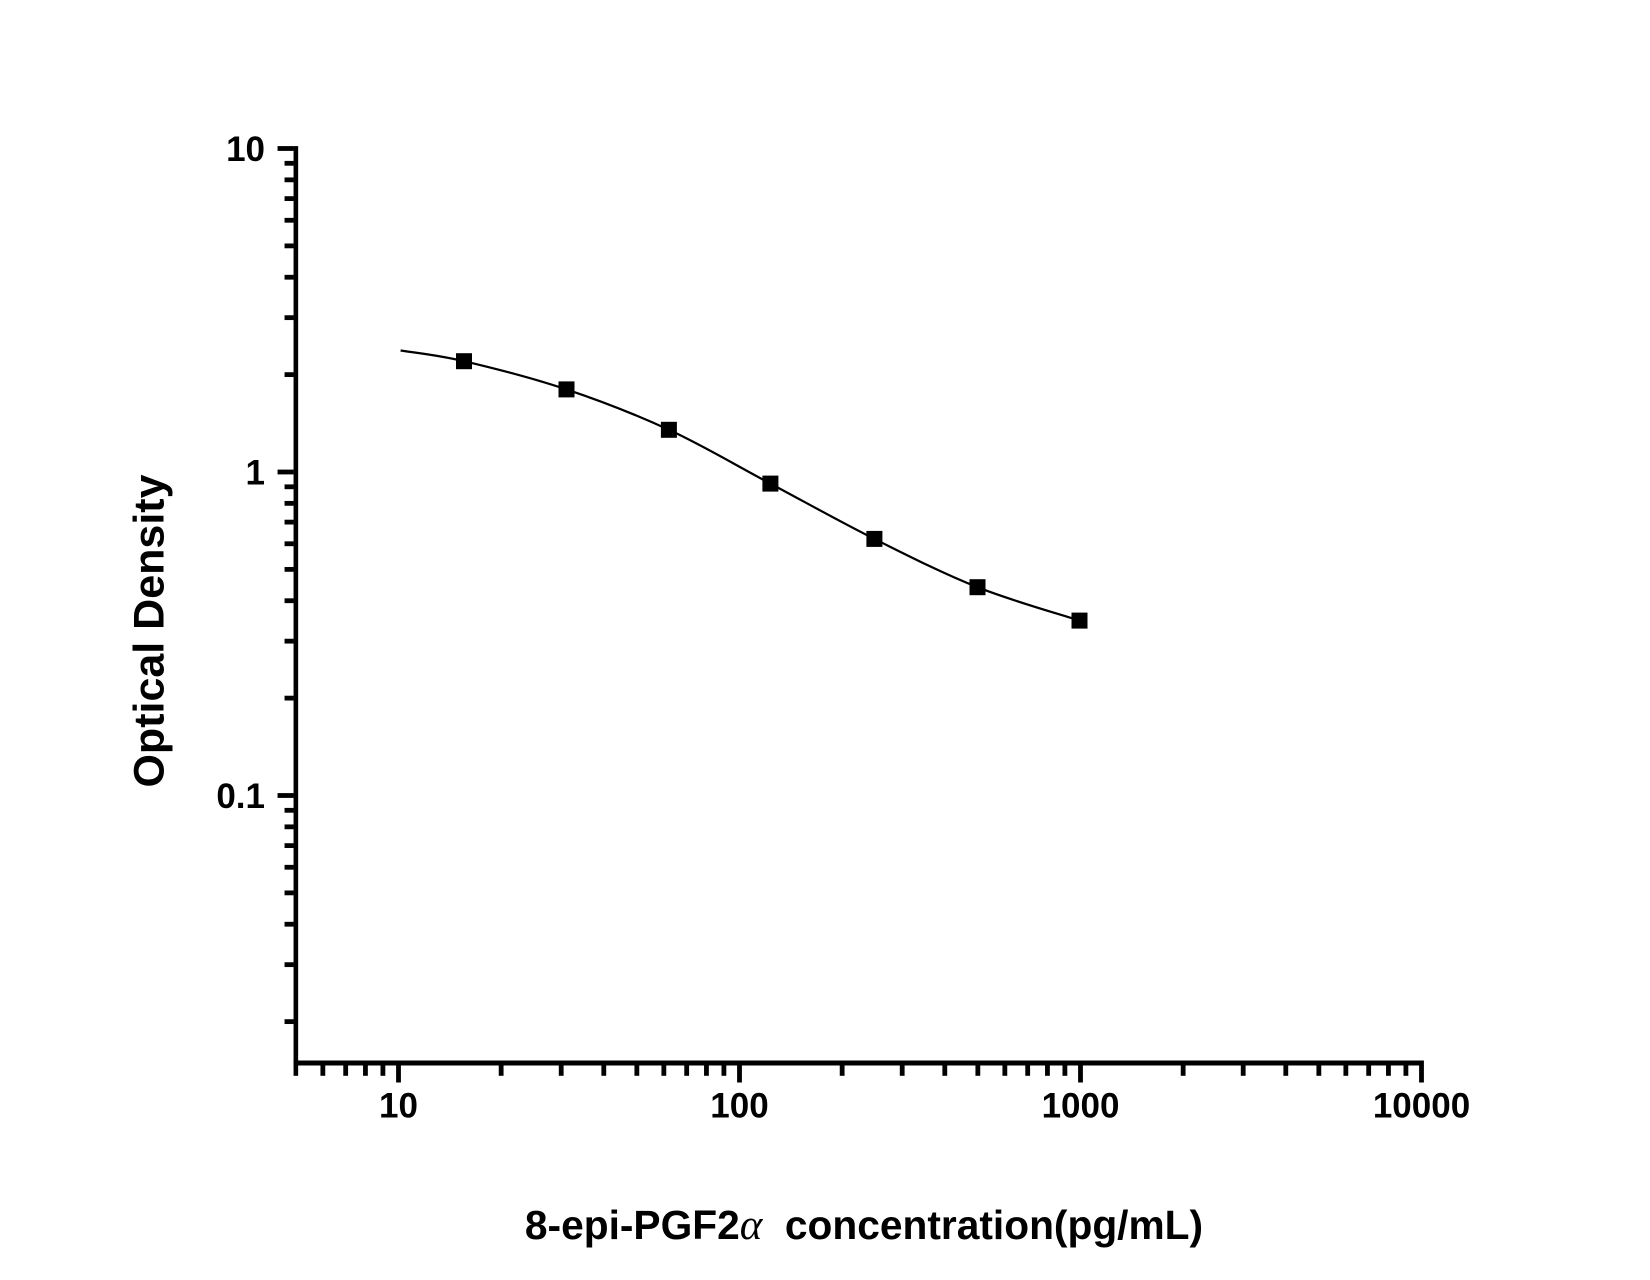 The width and height of the screenshot is (1650, 1280). I want to click on svg-text: 10000, so click(1421, 1106).